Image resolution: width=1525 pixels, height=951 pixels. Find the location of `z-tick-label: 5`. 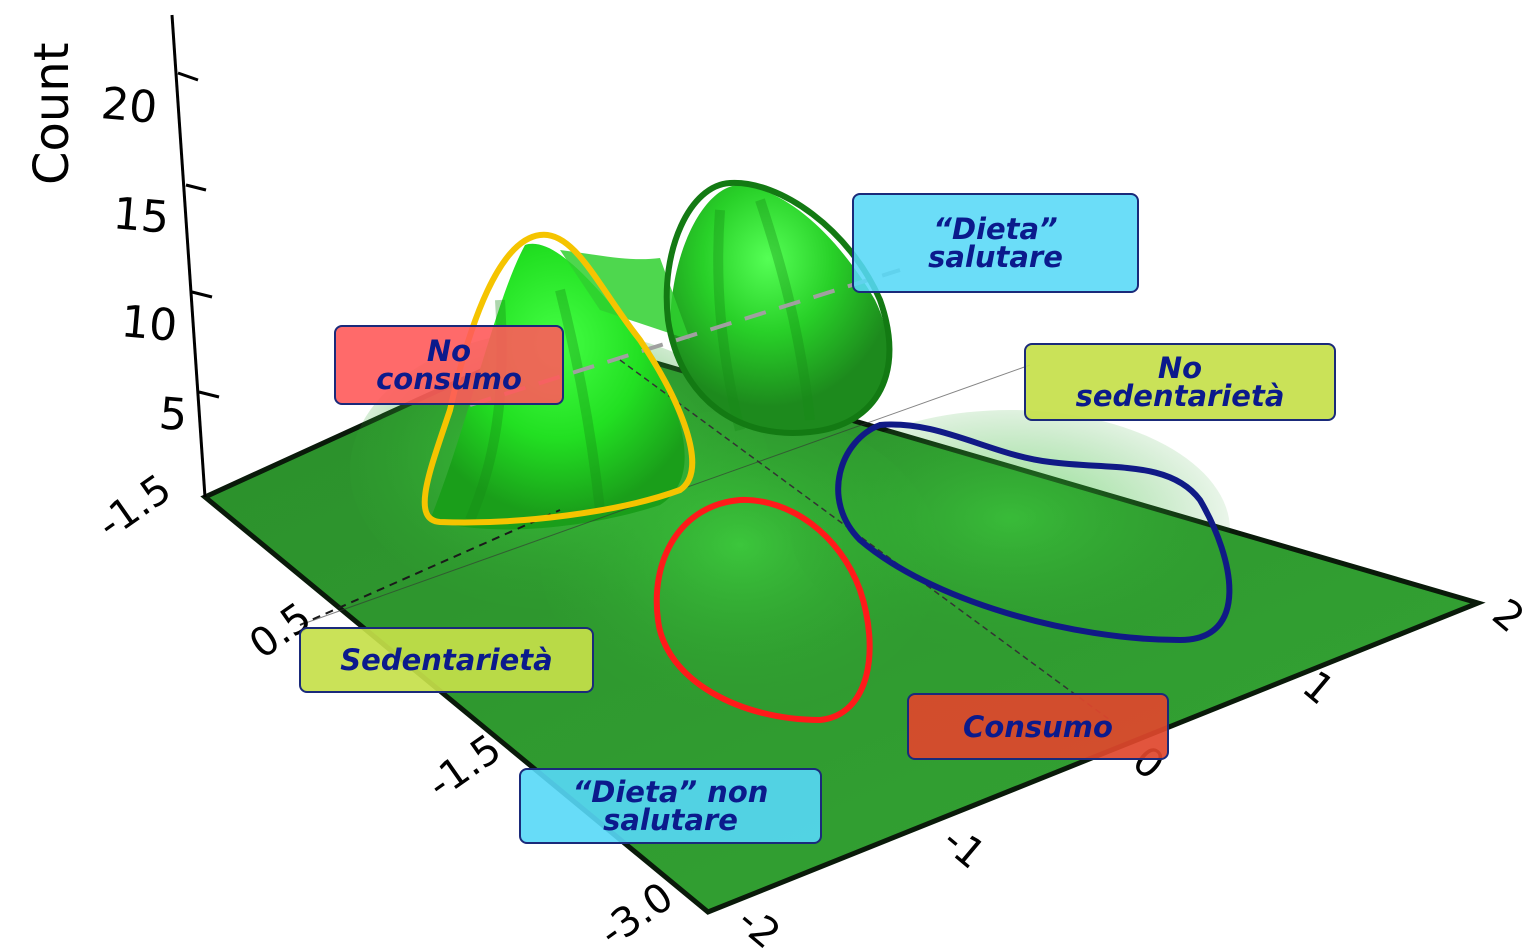

z-tick-label: 5 is located at coordinates (173, 414).